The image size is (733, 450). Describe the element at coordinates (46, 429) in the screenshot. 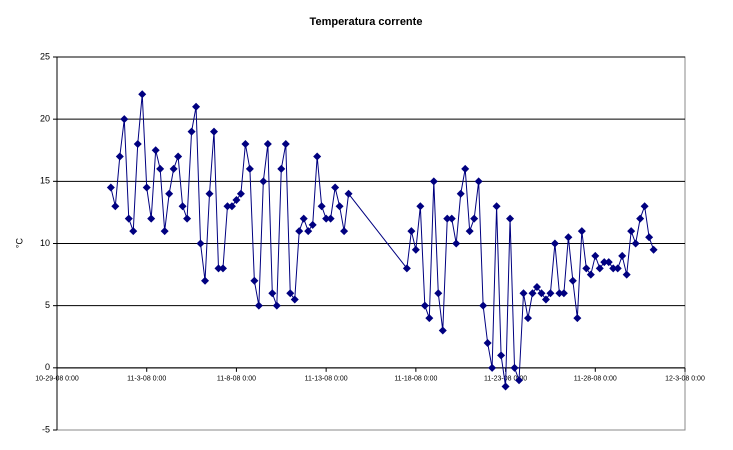

I see `y-tick-label: -5` at that location.